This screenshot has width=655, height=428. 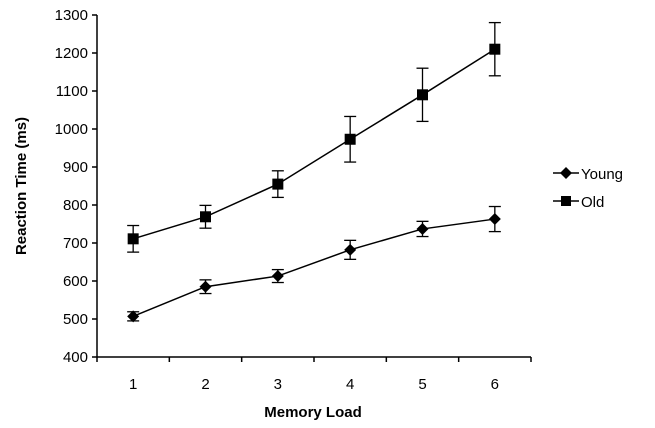 What do you see at coordinates (602, 174) in the screenshot?
I see `legend-label-young: Young` at bounding box center [602, 174].